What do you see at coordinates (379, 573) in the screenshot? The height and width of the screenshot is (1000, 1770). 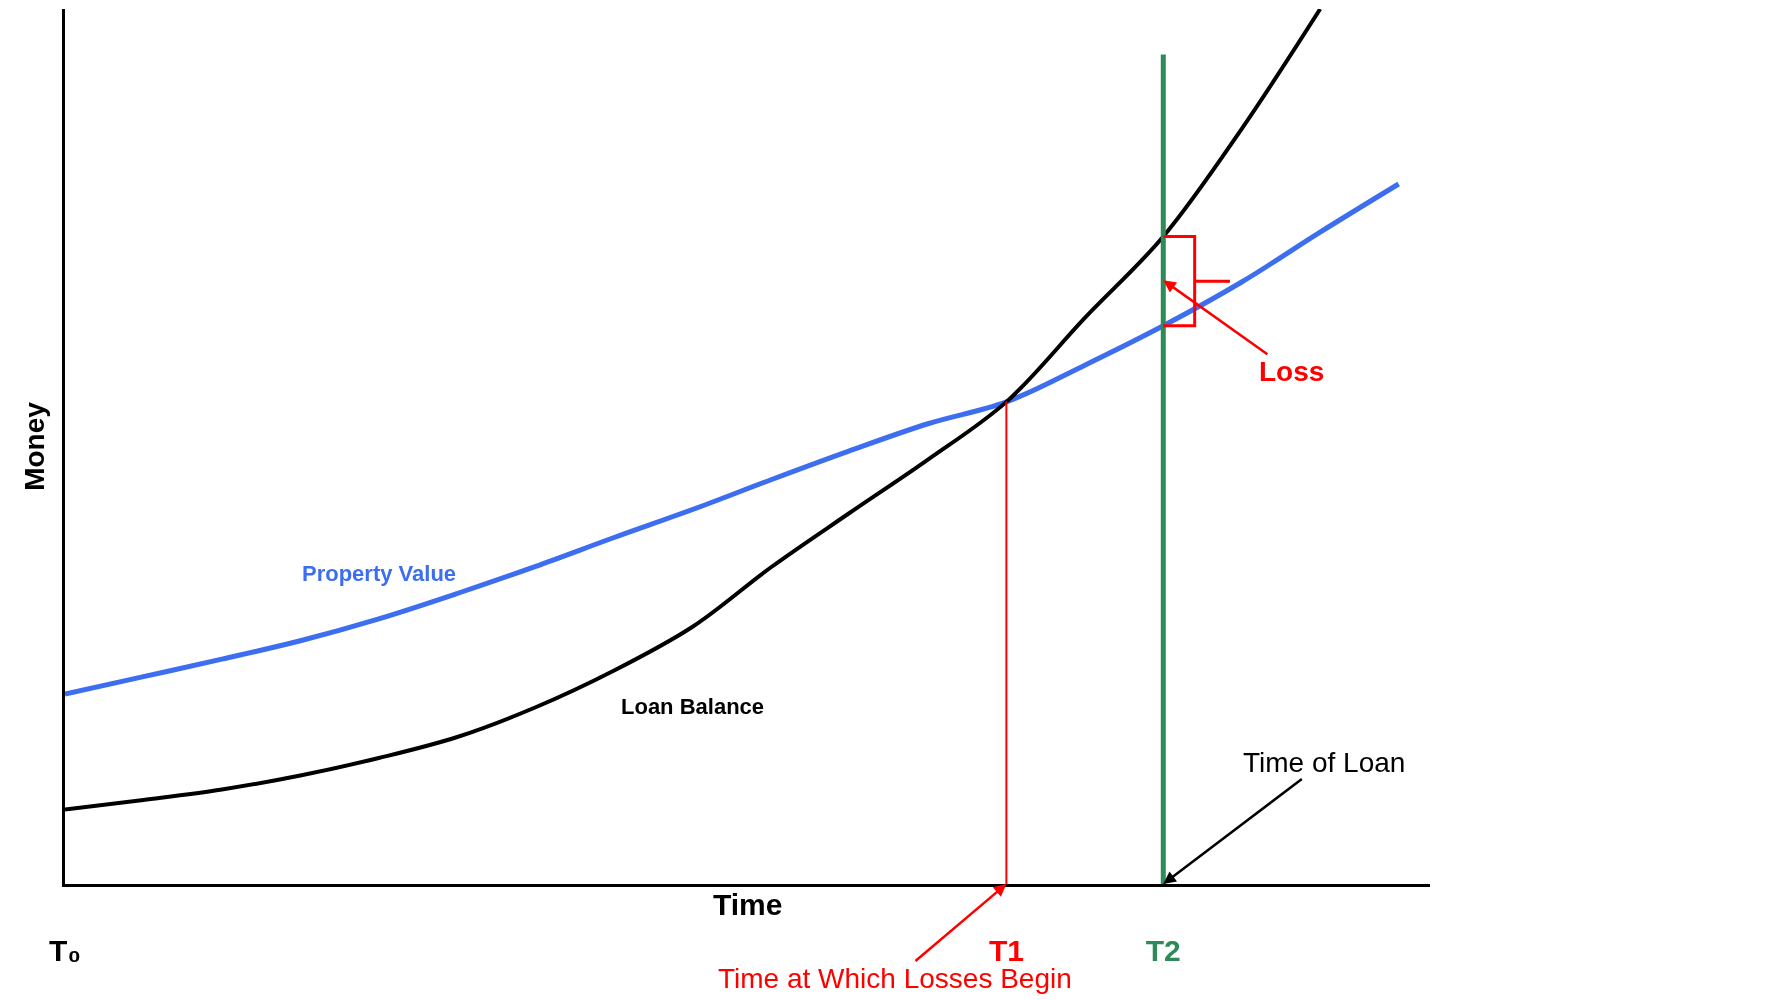 I see `series-label: Property Value` at bounding box center [379, 573].